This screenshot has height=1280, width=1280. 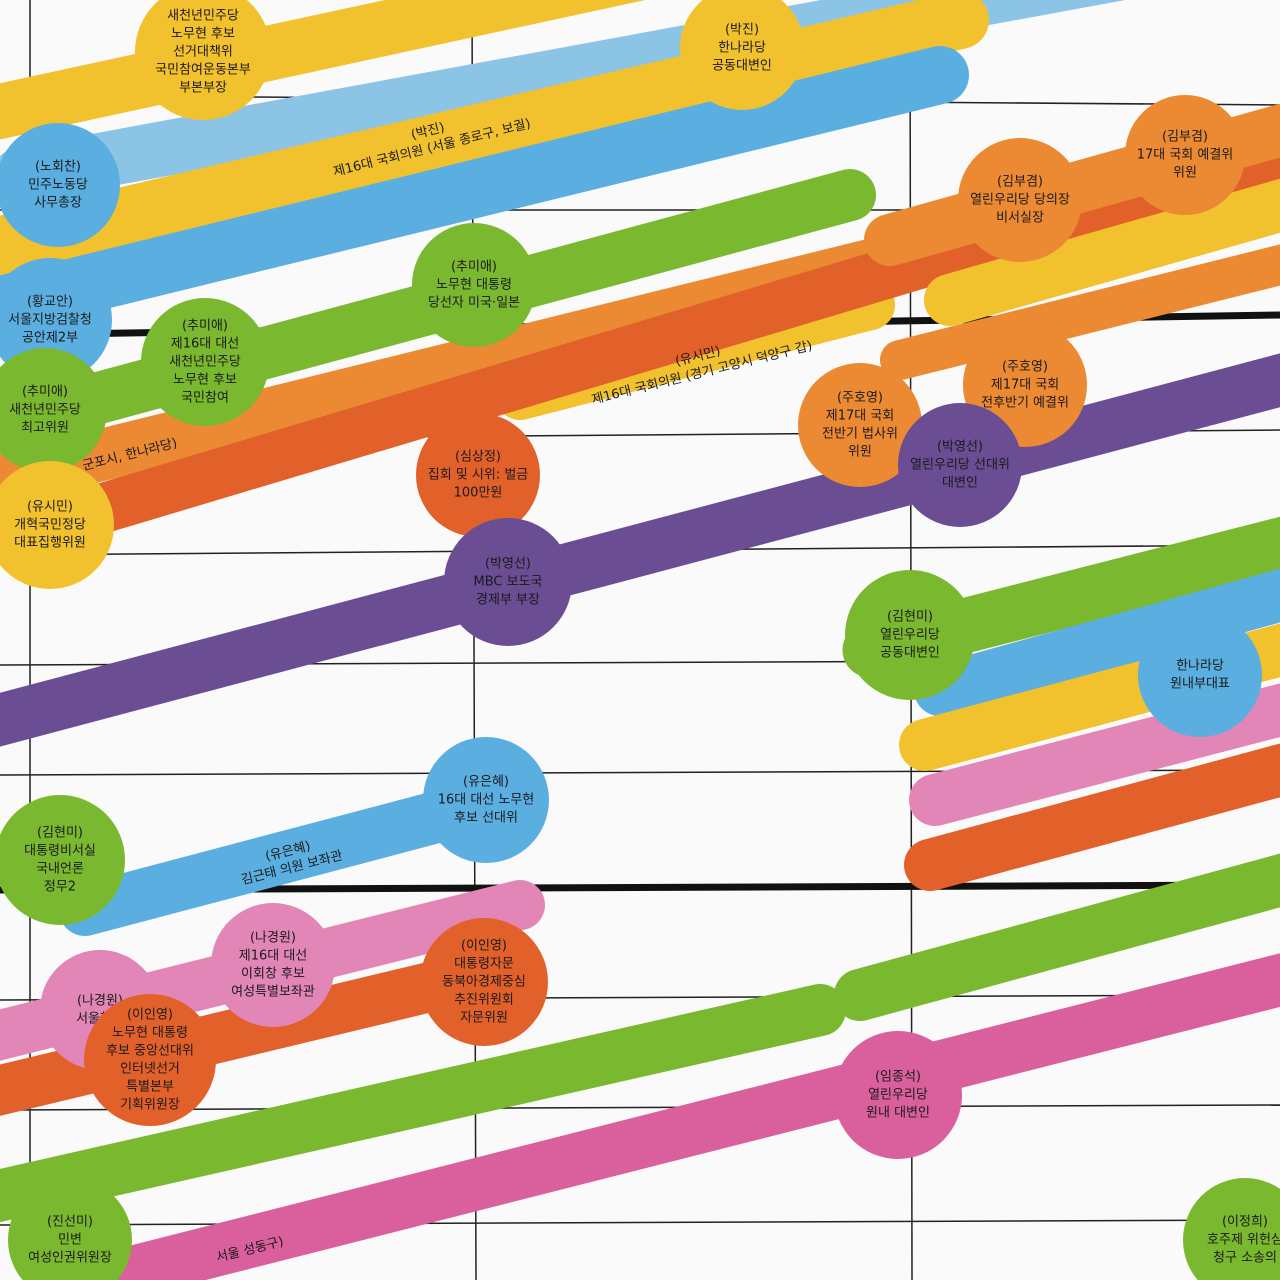 I want to click on bubble-text: 제16대 대선, so click(x=273, y=956).